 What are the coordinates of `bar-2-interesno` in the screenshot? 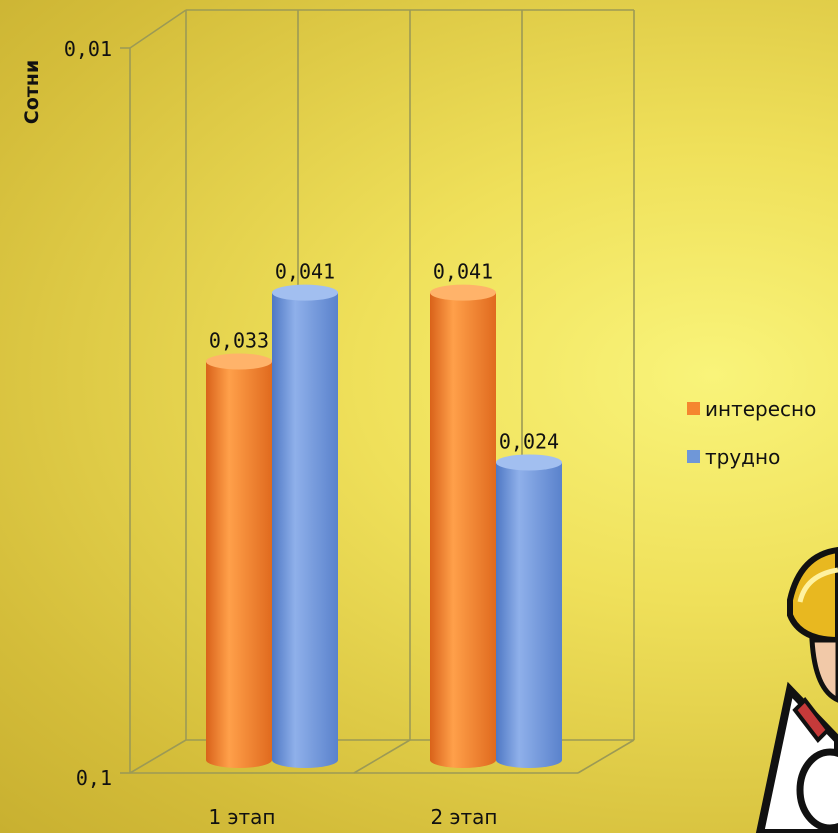 It's located at (463, 530).